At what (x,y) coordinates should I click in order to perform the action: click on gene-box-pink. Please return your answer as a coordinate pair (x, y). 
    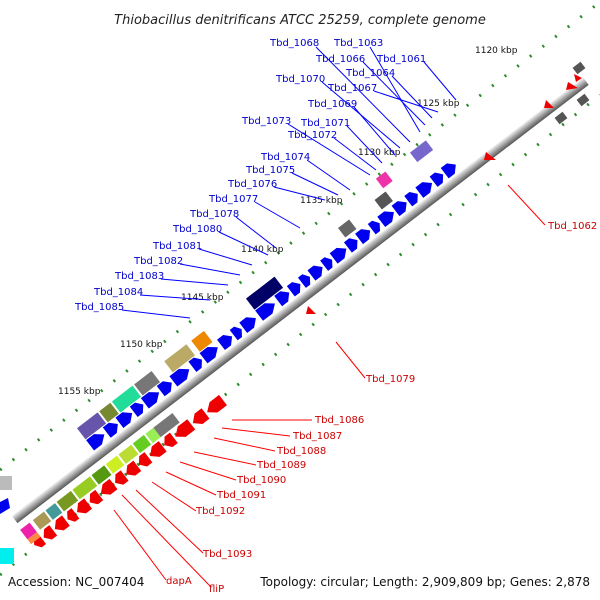
    Looking at the image, I should click on (384, 180).